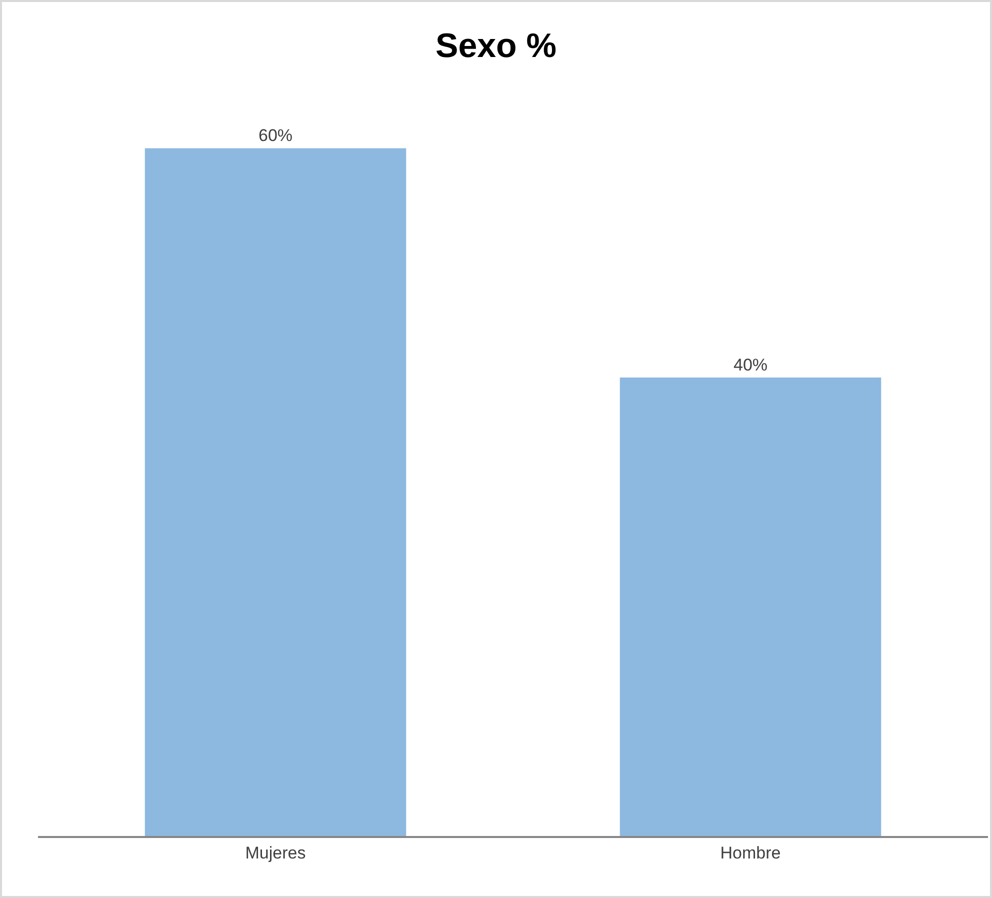 The height and width of the screenshot is (898, 992). Describe the element at coordinates (275, 136) in the screenshot. I see `data-label: 60%` at that location.